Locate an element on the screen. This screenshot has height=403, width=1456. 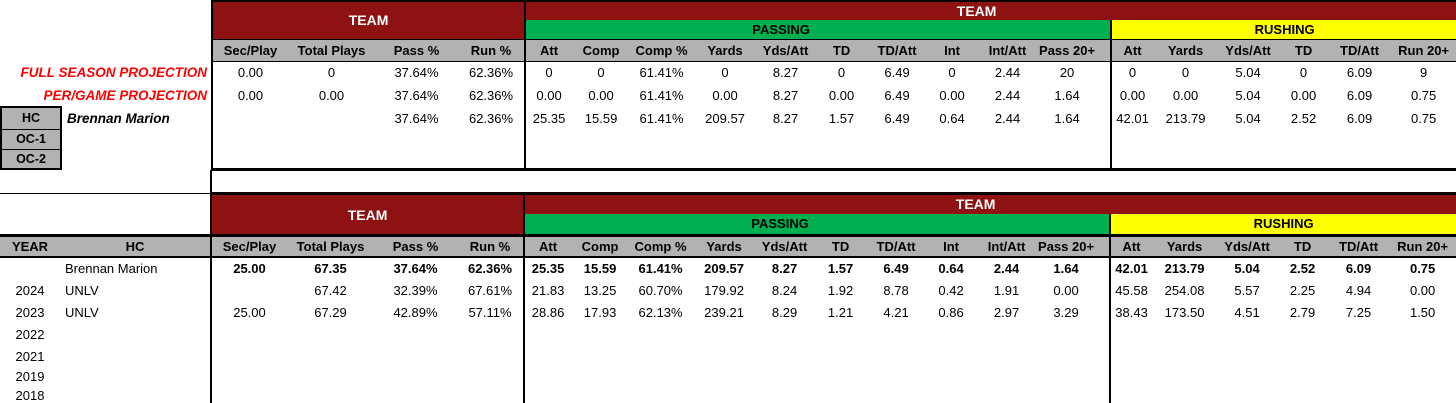
stat-cell: 67.61% is located at coordinates (490, 290).